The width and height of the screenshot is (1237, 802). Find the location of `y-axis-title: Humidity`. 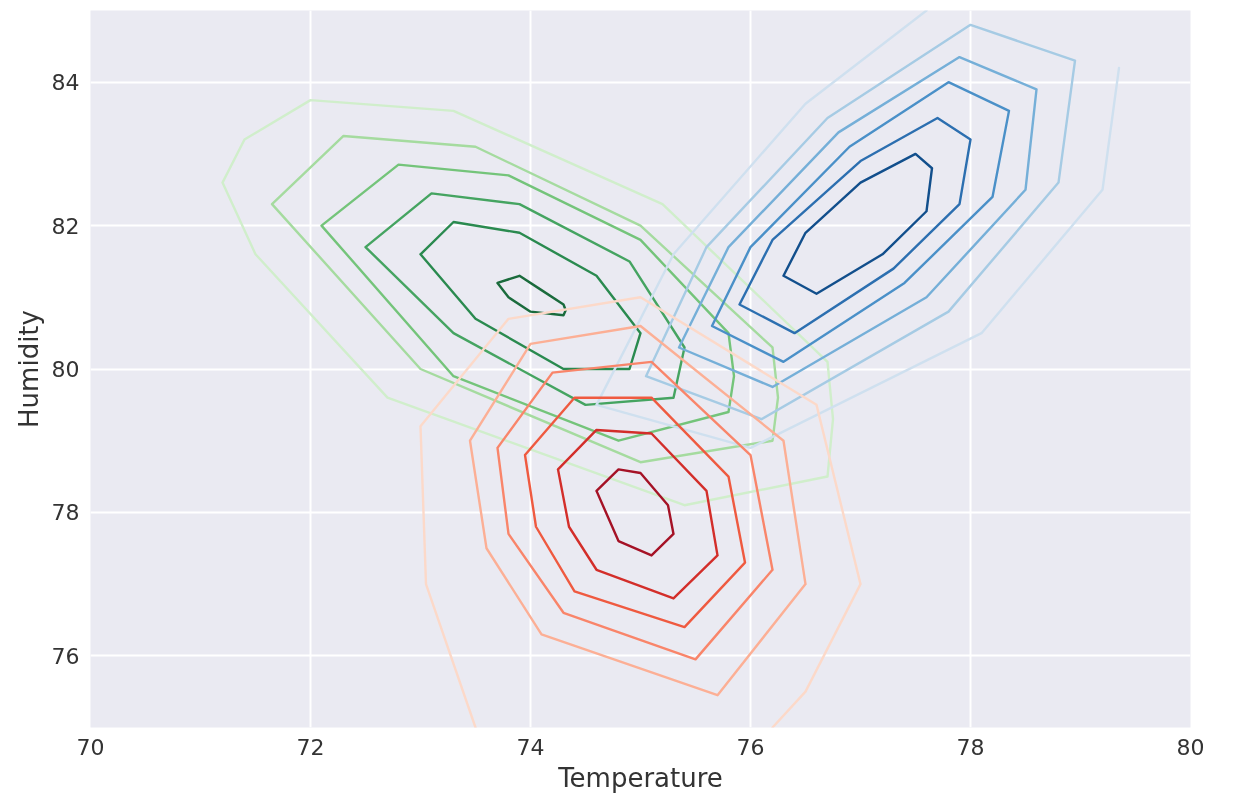

y-axis-title: Humidity is located at coordinates (28, 369).